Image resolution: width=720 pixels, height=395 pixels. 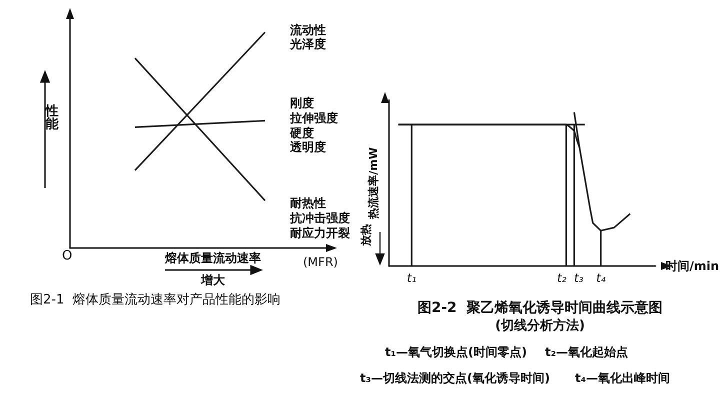 I want to click on text: t₁—氧气切换点(时间零点), so click(x=456, y=352).